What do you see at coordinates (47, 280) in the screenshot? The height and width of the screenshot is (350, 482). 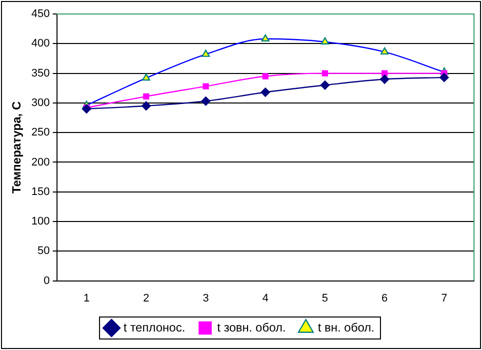 I see `y-tick-label: 0` at bounding box center [47, 280].